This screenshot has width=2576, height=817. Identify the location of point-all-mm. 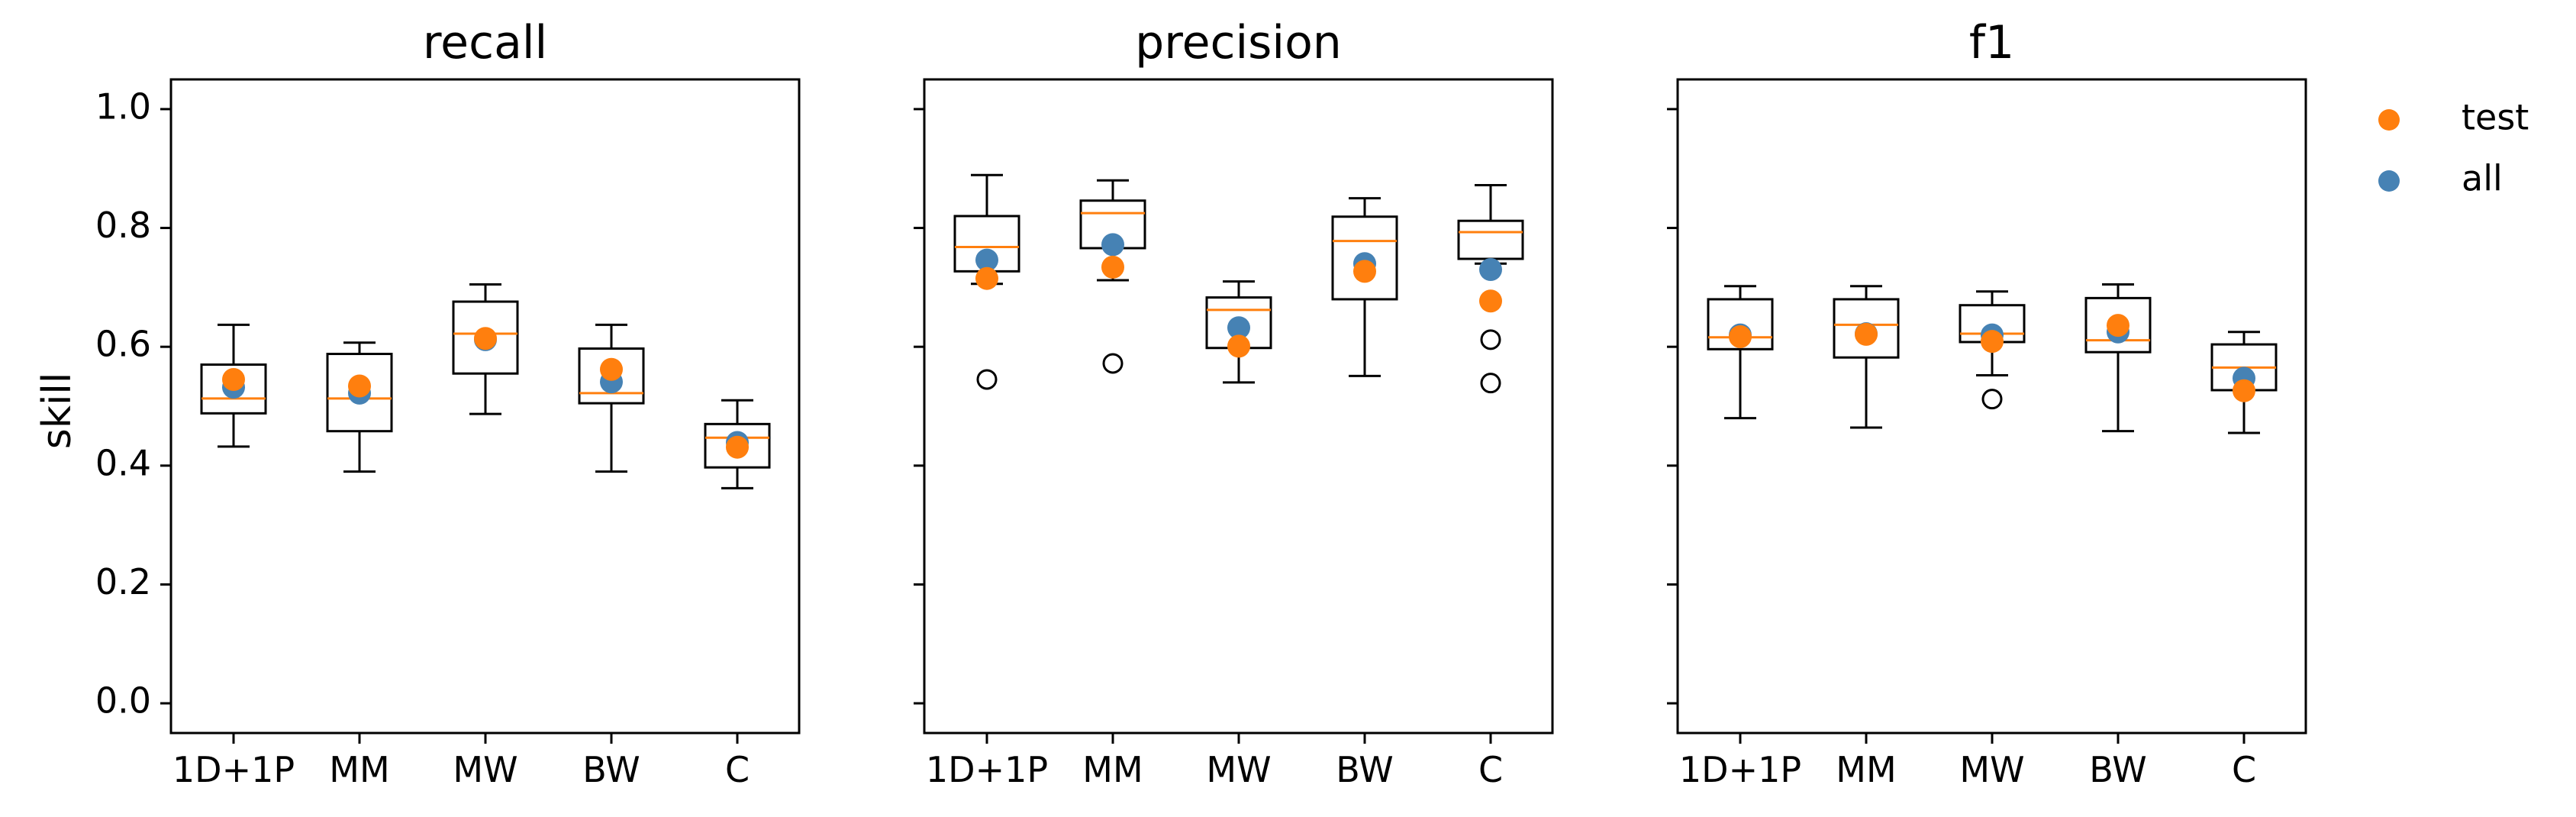
(1112, 245).